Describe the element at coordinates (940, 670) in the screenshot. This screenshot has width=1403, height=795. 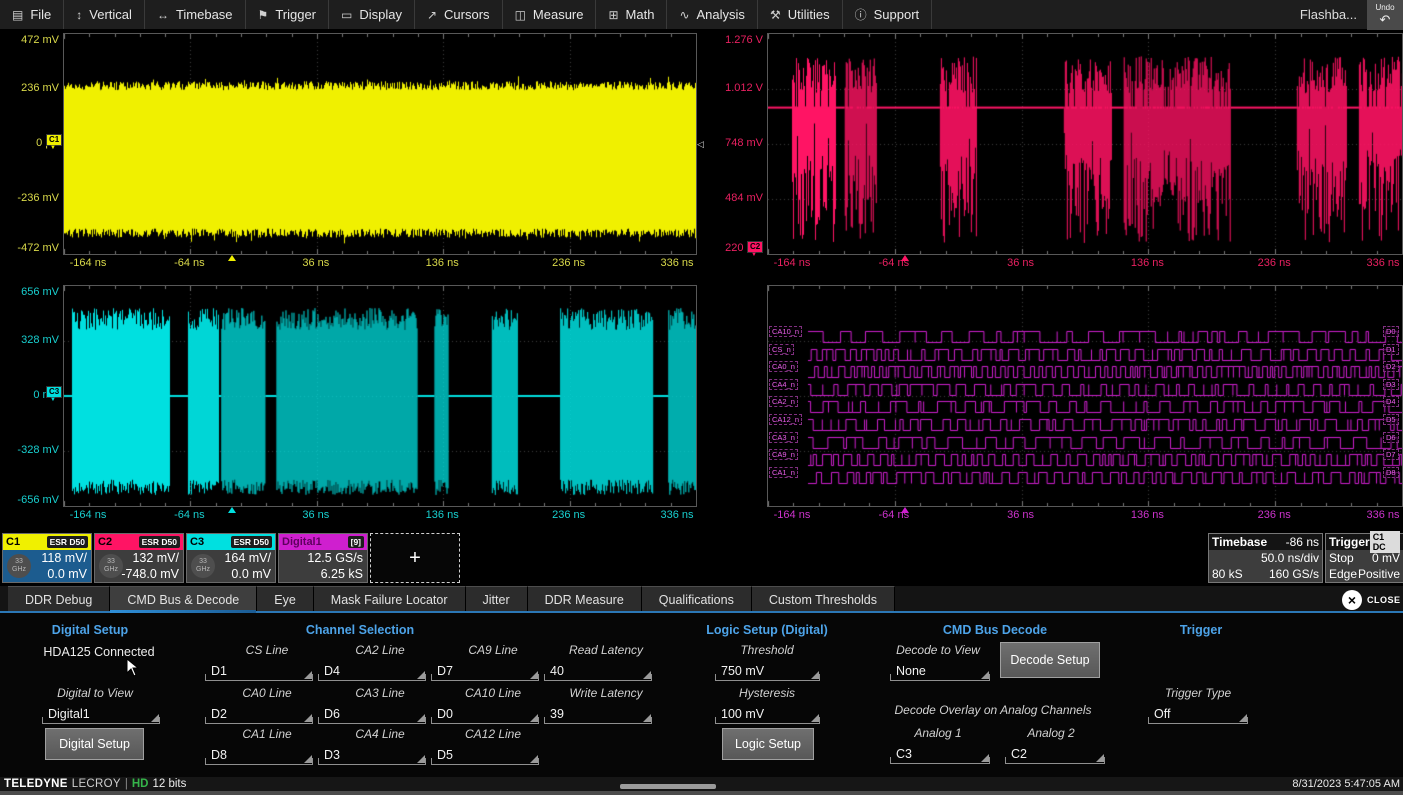
I see `decode-to-view-dropdown: None` at that location.